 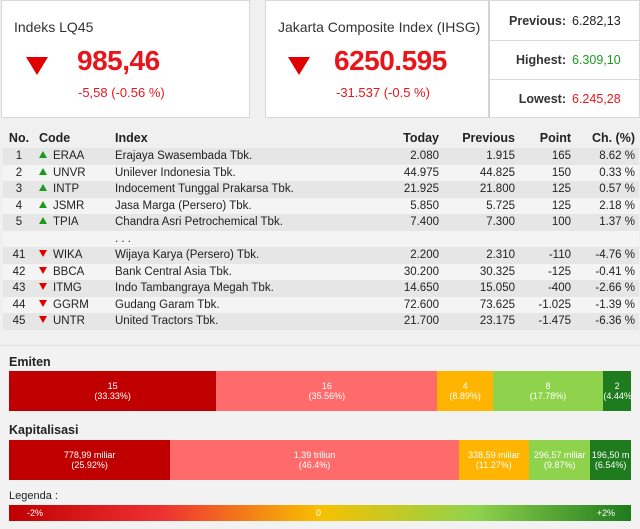 I want to click on segment-percent: (4.44%), so click(x=617, y=396).